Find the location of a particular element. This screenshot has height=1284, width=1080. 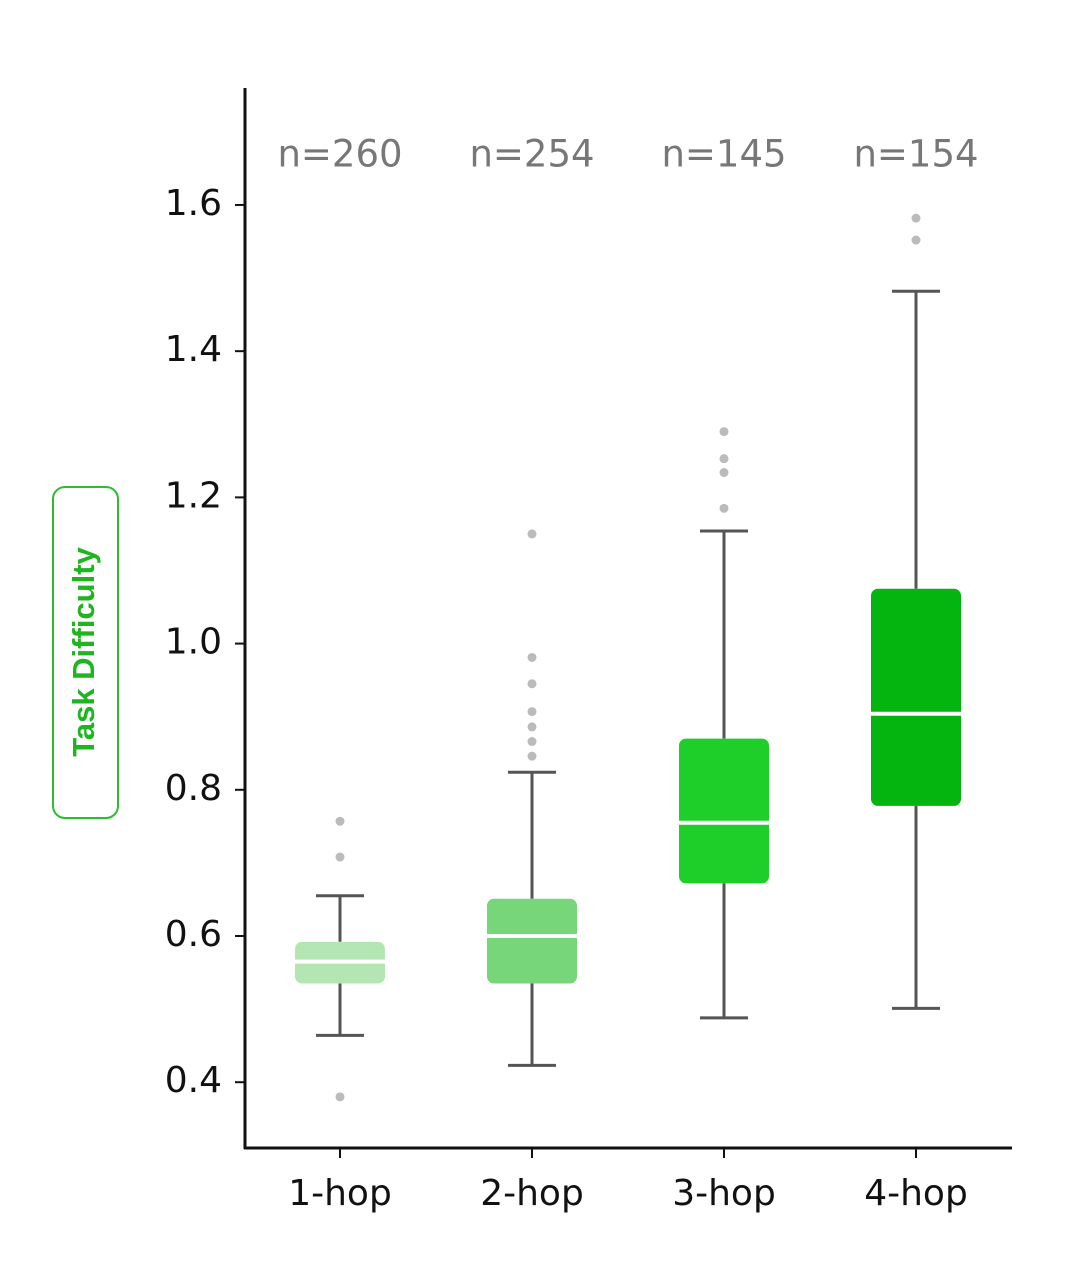

annotation: n=260 is located at coordinates (339, 154).